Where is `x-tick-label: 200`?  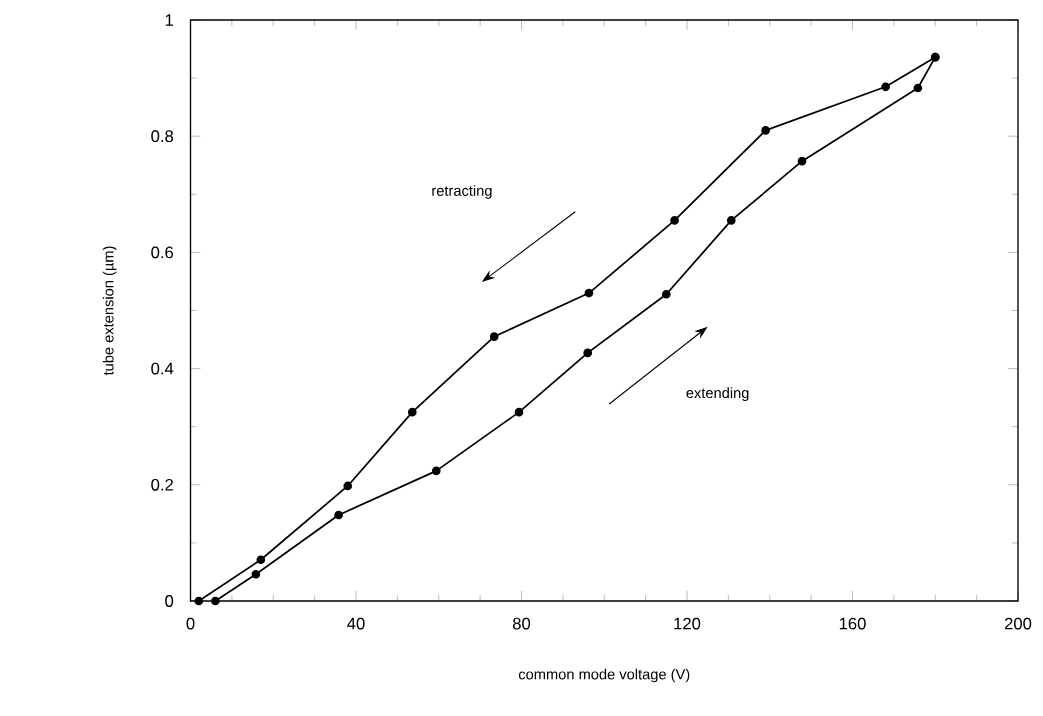
x-tick-label: 200 is located at coordinates (1018, 623).